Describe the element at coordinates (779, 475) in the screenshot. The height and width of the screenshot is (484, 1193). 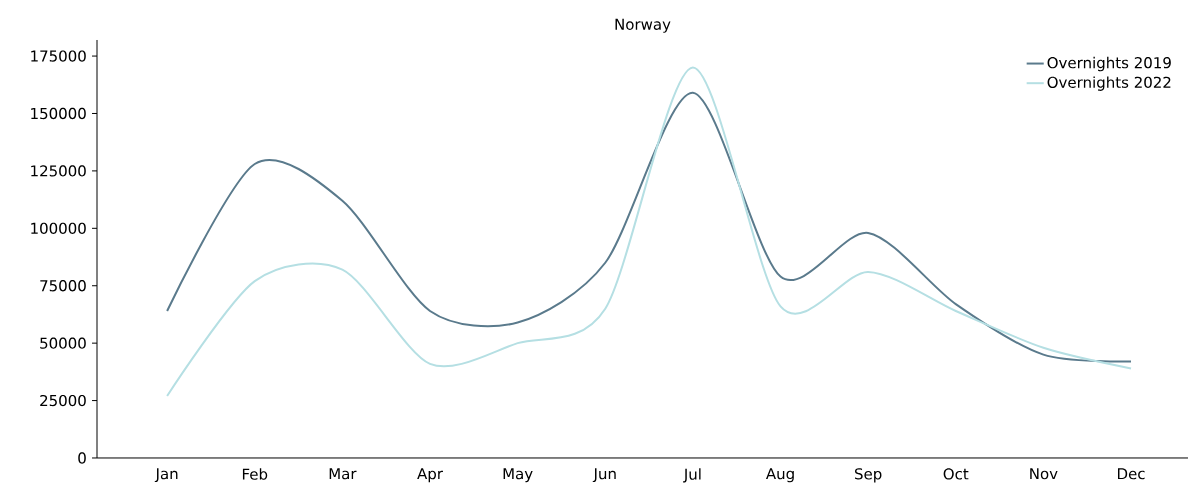
I see `x-tick-label: Aug` at that location.